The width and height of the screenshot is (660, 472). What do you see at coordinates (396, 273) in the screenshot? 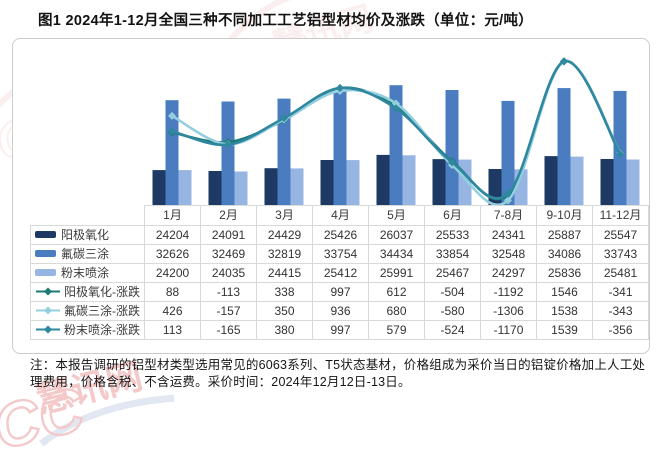
I see `value-cell: 25991` at bounding box center [396, 273].